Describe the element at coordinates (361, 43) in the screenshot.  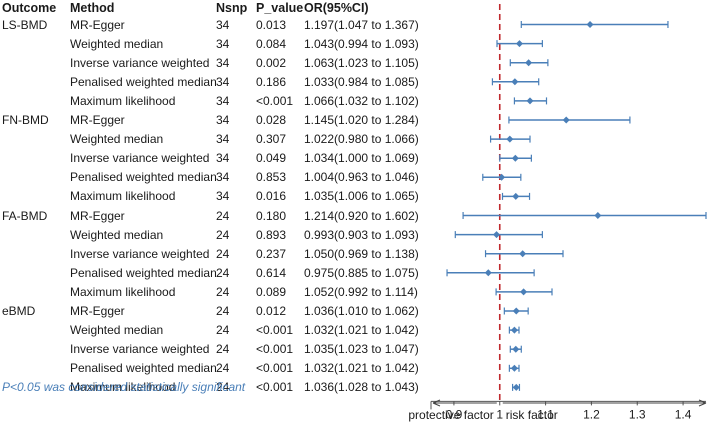
I see `or-ci-cell: 1.043(0.994 to 1.093)` at that location.